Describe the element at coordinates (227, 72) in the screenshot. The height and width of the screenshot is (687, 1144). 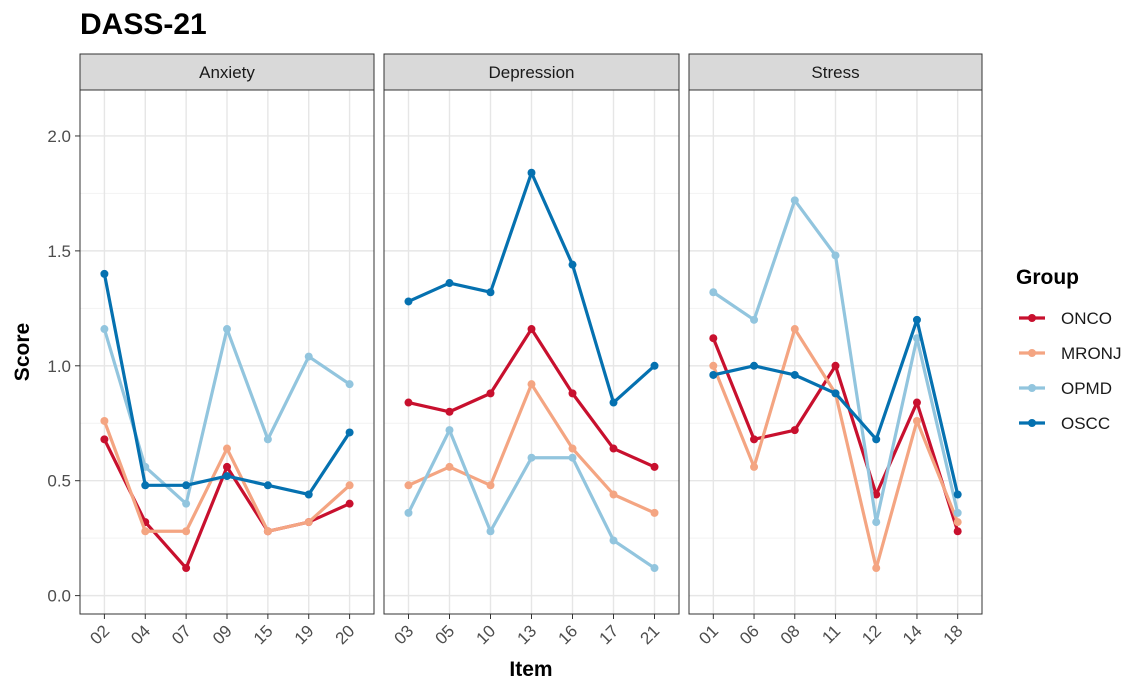
I see `facet-strip-label: Anxiety` at that location.